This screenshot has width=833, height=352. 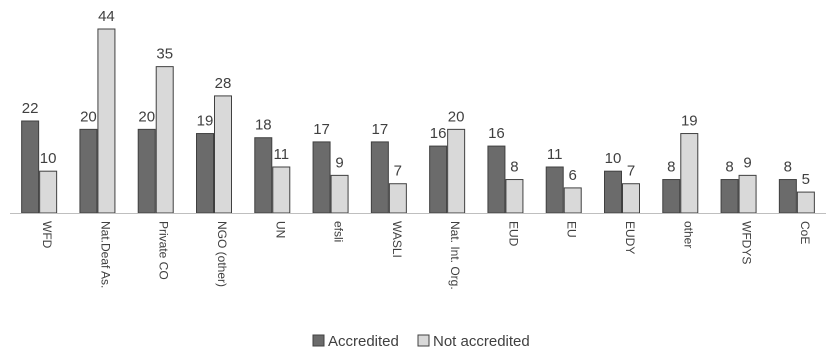 What do you see at coordinates (613, 158) in the screenshot?
I see `value-label-accredited: 10` at bounding box center [613, 158].